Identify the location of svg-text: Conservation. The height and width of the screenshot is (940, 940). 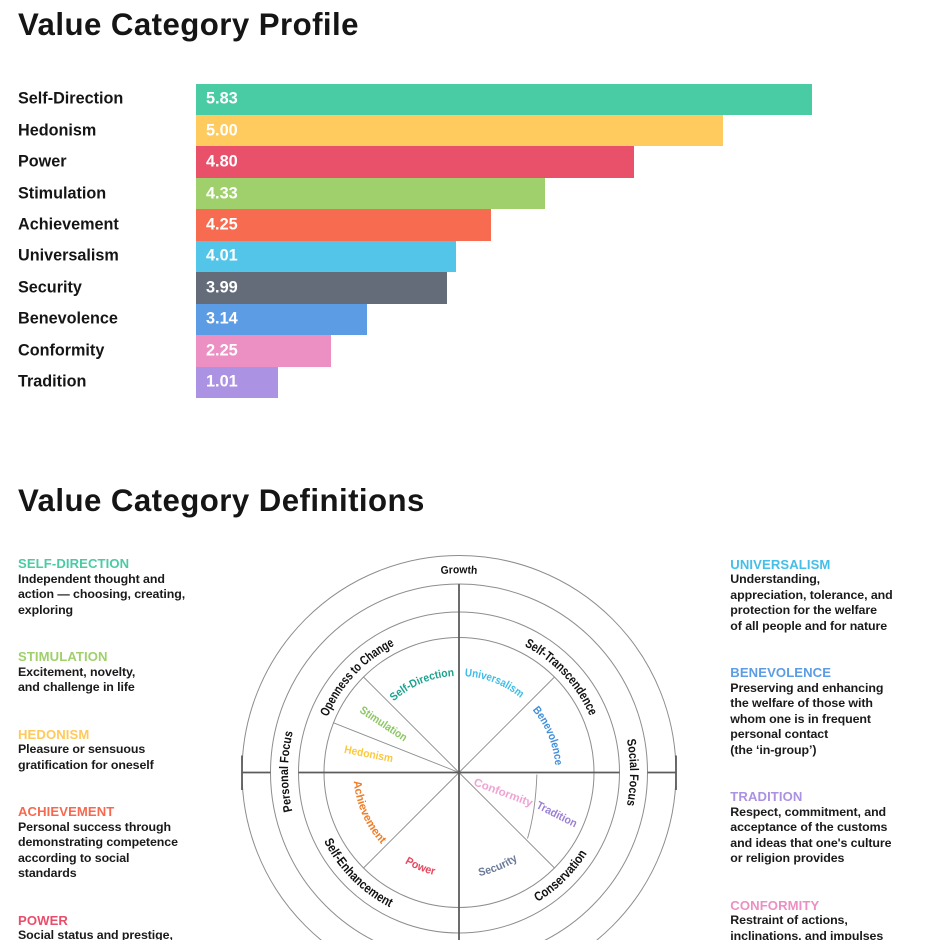
(560, 876).